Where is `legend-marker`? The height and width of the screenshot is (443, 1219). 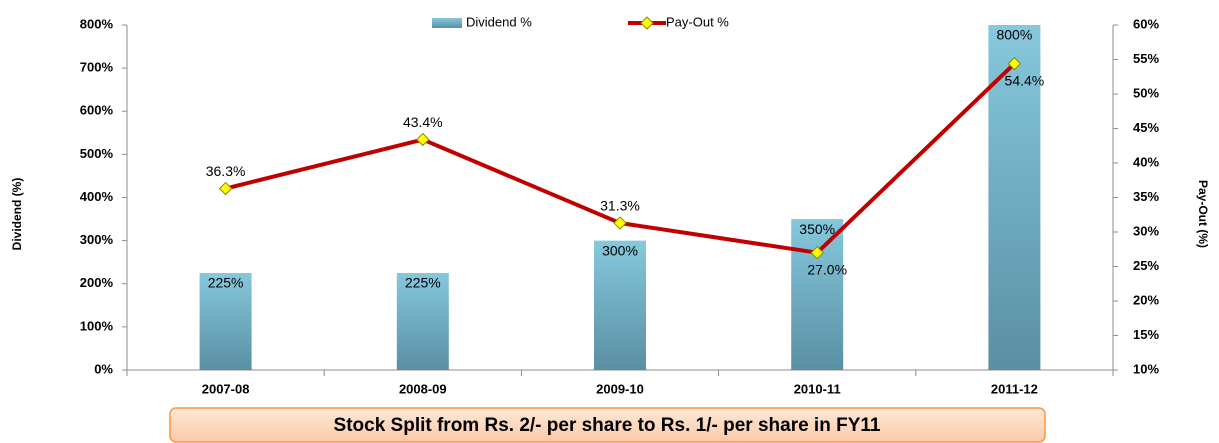 legend-marker is located at coordinates (647, 23).